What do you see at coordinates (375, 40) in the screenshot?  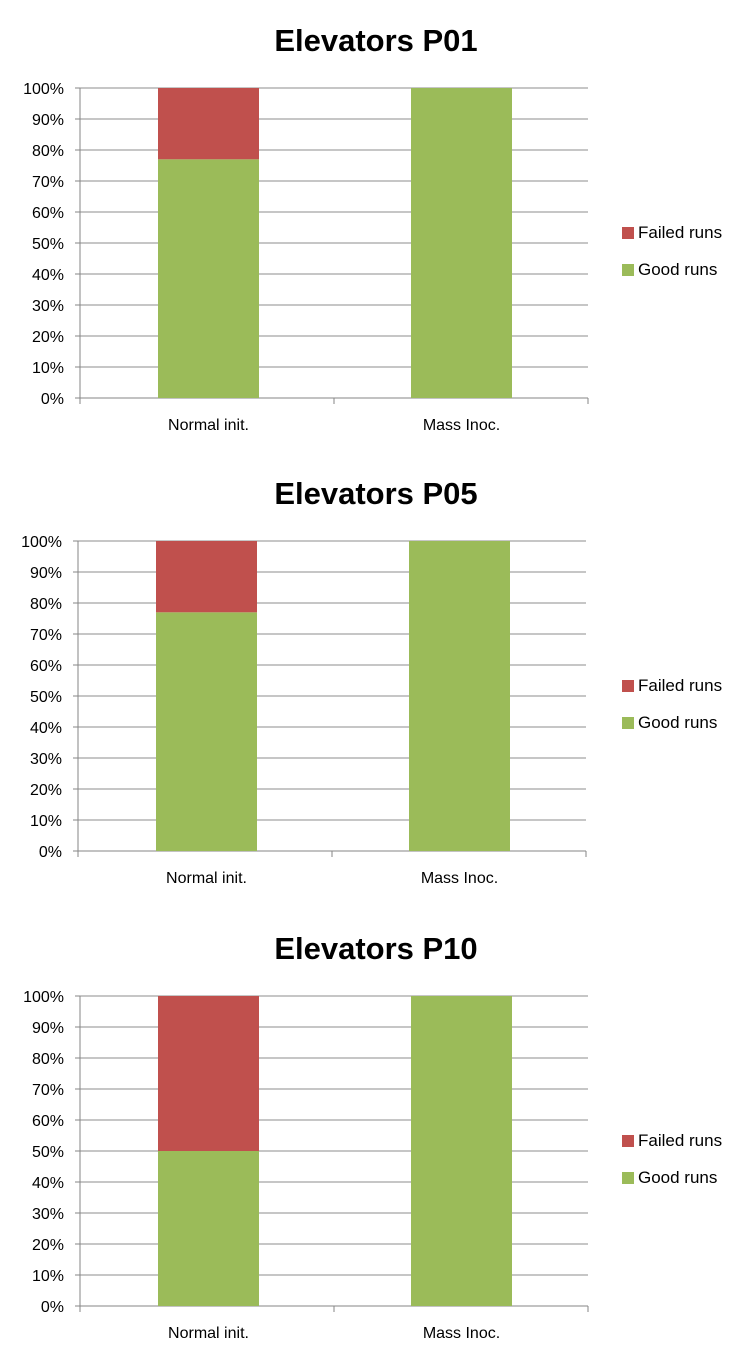 I see `chart-title: Elevators P01` at bounding box center [375, 40].